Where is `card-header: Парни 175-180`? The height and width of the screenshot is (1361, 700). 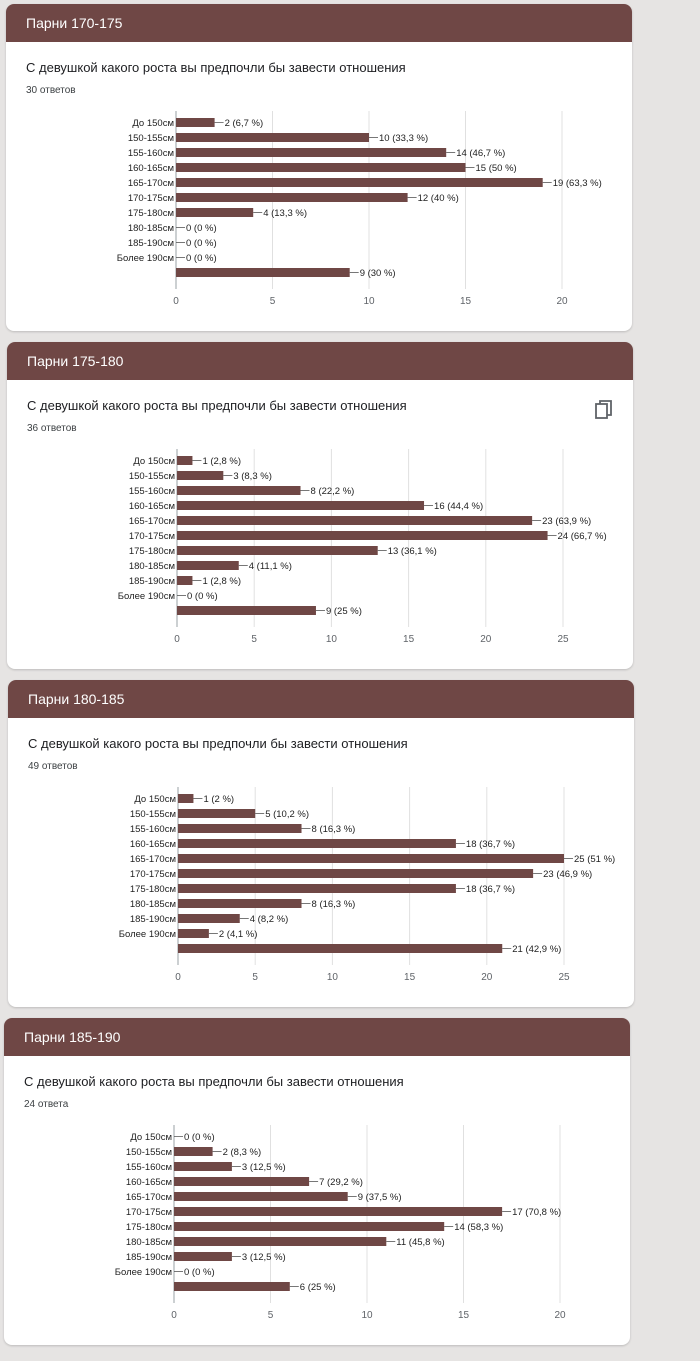 card-header: Парни 175-180 is located at coordinates (320, 361).